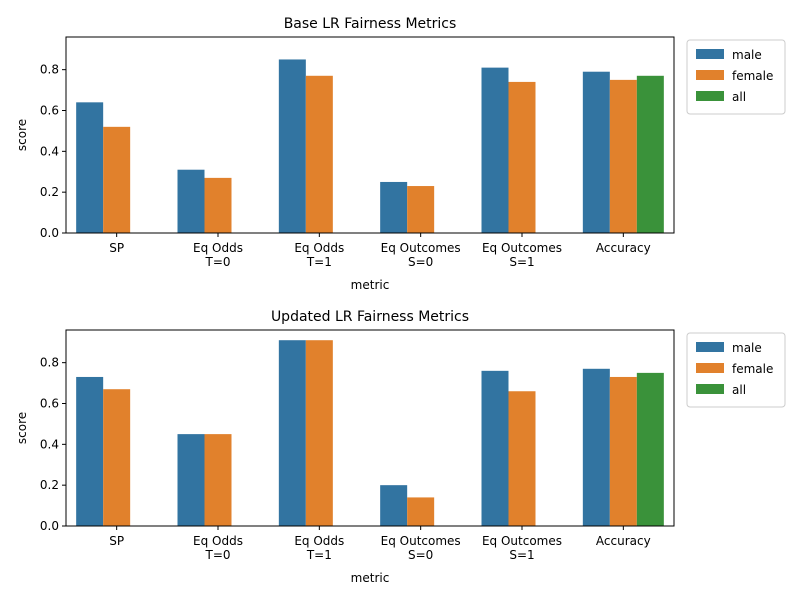  I want to click on chart-title: Base LR Fairness Metrics, so click(370, 24).